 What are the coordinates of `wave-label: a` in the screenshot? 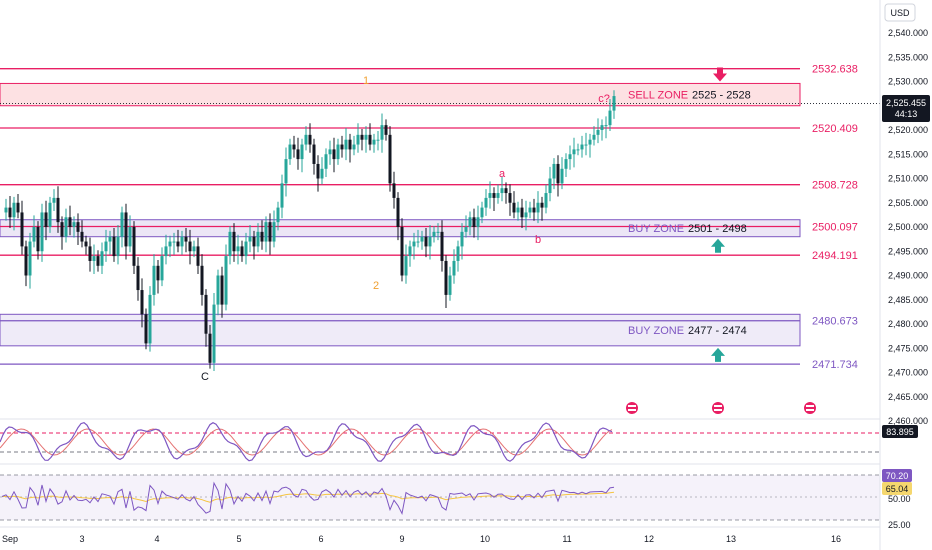 It's located at (502, 174).